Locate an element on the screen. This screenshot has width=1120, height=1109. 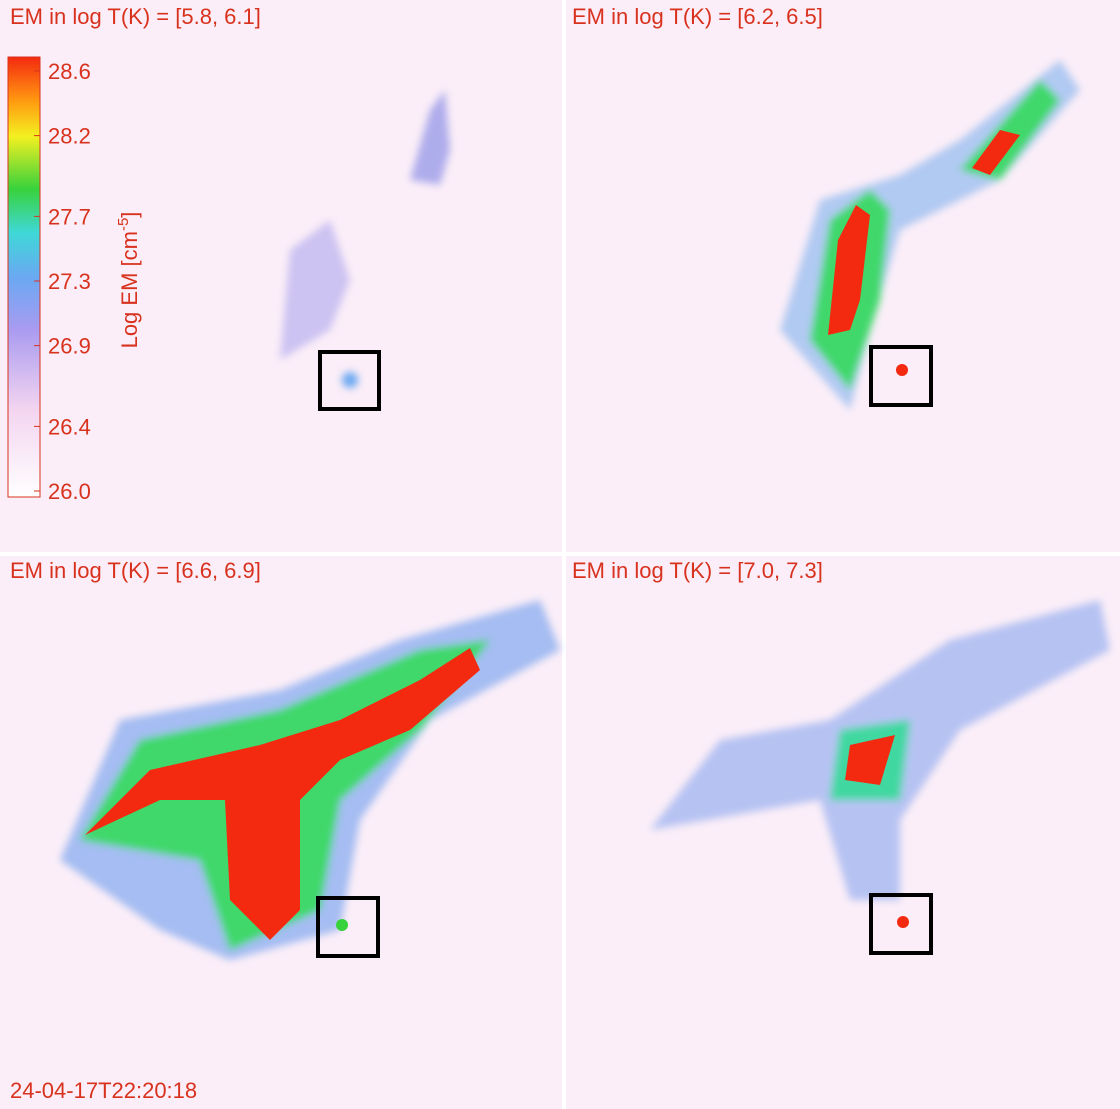
colorbar is located at coordinates (24, 277).